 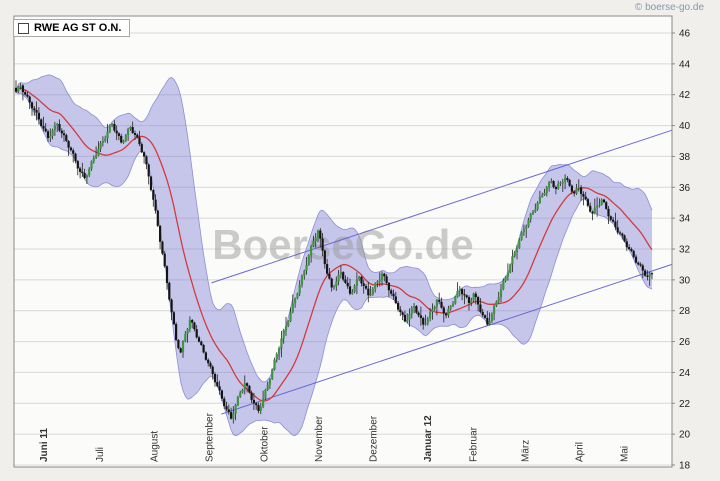 I want to click on copyright-label: © boerse-go.de, so click(x=669, y=7).